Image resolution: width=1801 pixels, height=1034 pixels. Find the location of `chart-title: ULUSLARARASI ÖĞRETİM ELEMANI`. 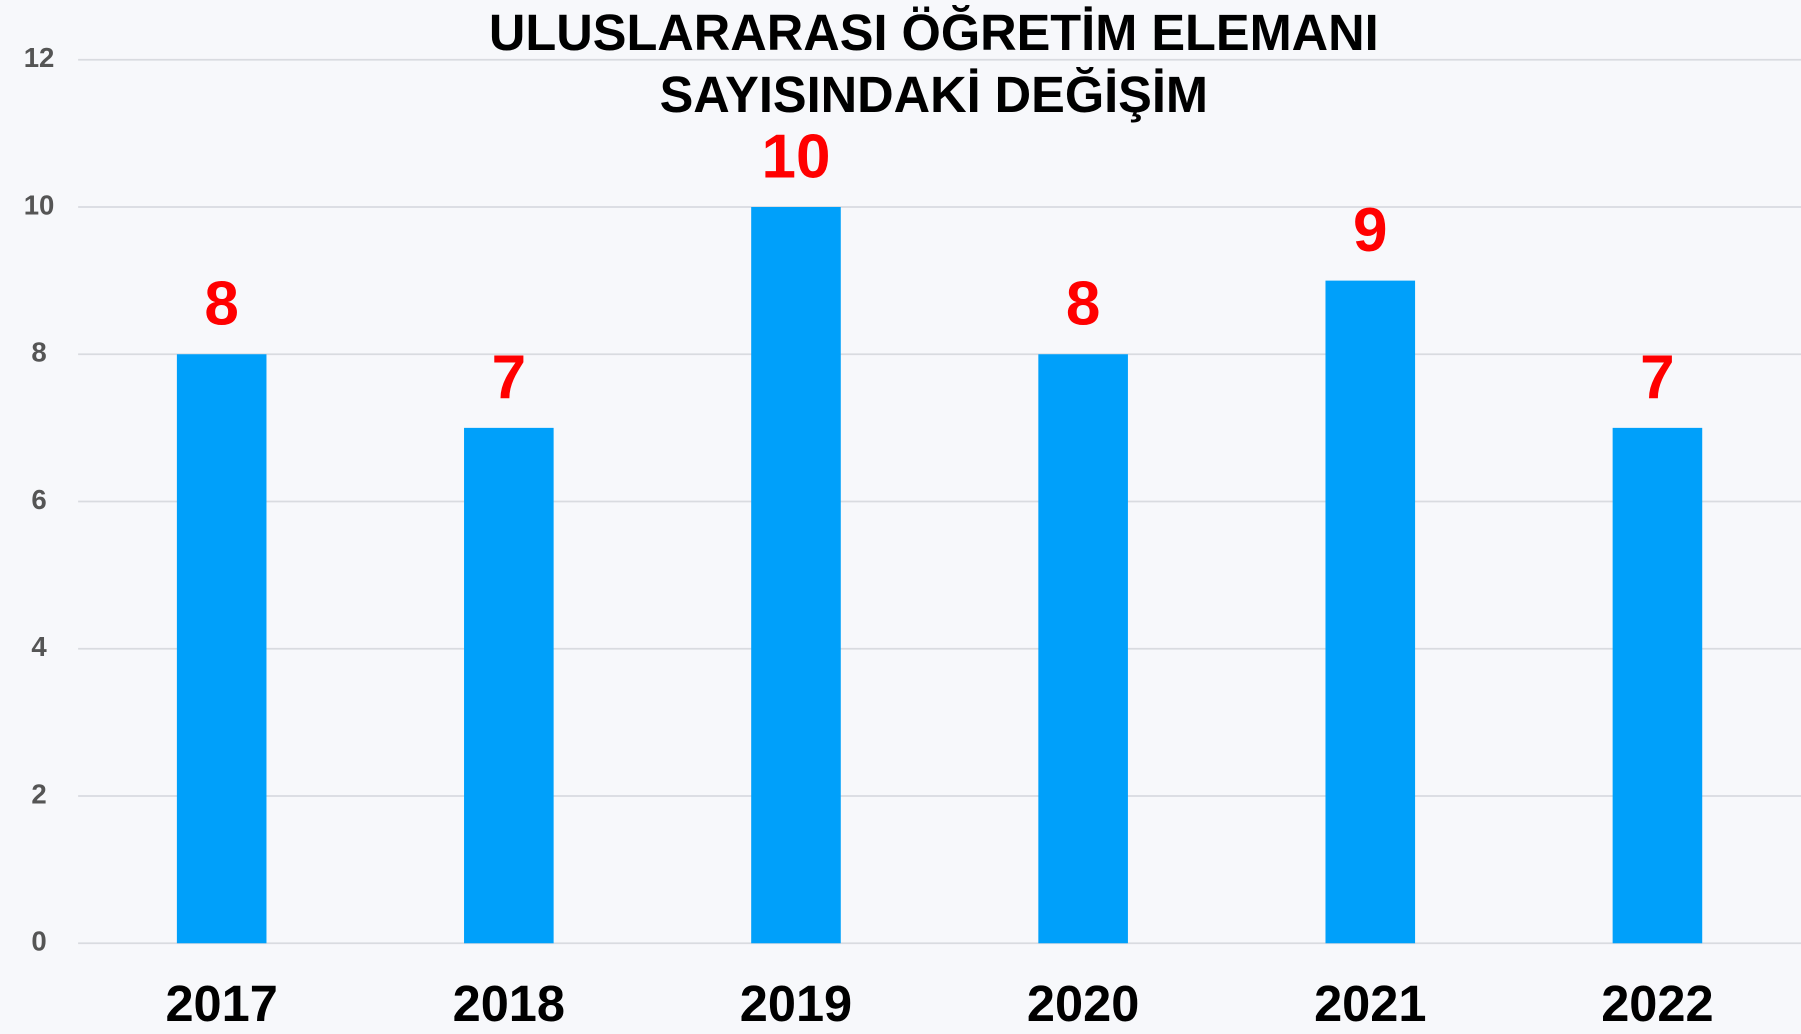

chart-title: ULUSLARARASI ÖĞRETİM ELEMANI is located at coordinates (934, 32).